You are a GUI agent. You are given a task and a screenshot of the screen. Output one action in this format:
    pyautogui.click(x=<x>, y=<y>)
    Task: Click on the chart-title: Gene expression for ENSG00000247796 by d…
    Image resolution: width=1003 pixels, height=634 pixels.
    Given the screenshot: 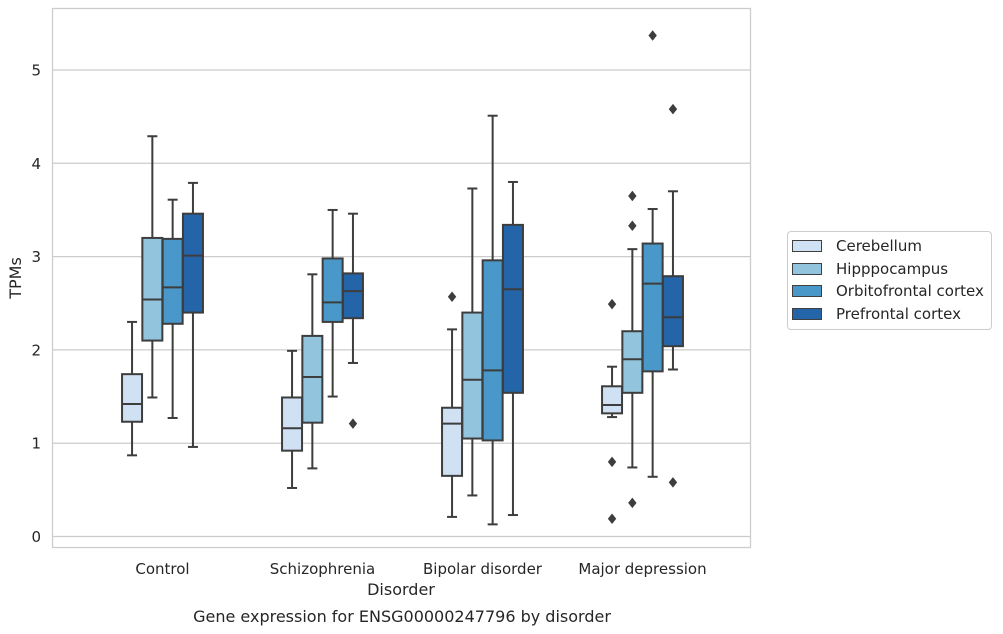 What is the action you would take?
    pyautogui.click(x=402, y=616)
    